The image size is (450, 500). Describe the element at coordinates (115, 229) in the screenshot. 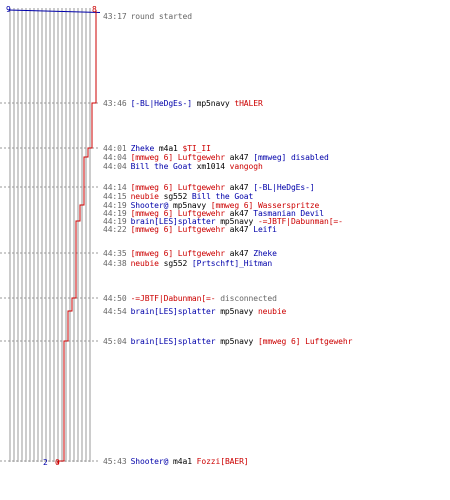

I see `event-time: 44:22` at that location.